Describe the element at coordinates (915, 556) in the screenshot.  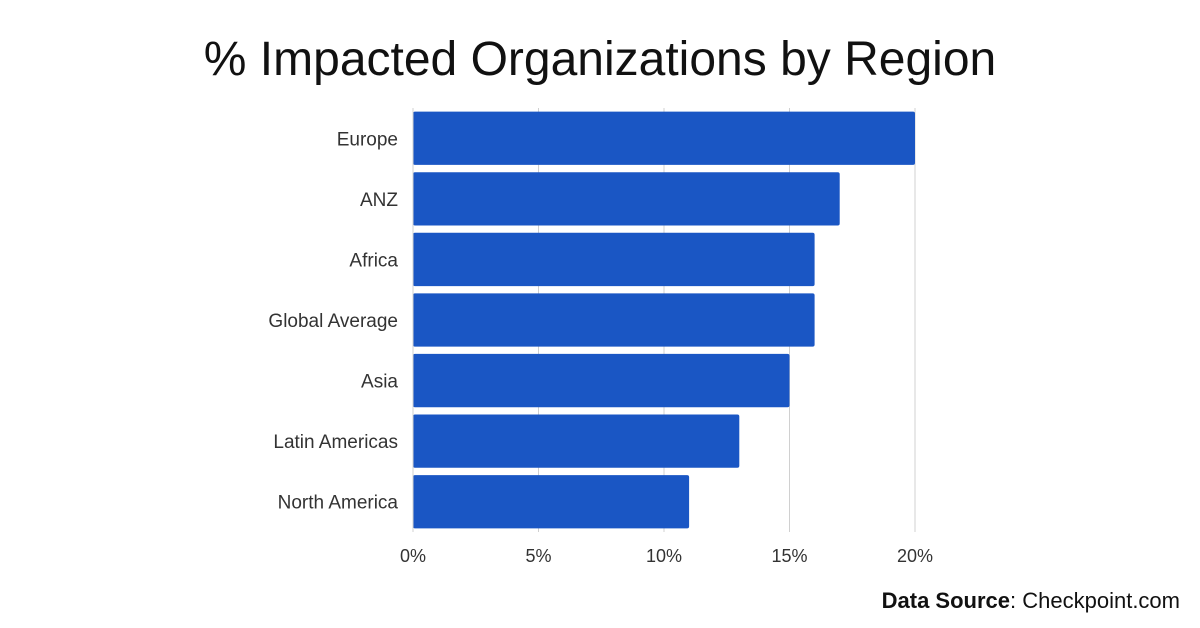
I see `x-tick-label: 20%` at that location.